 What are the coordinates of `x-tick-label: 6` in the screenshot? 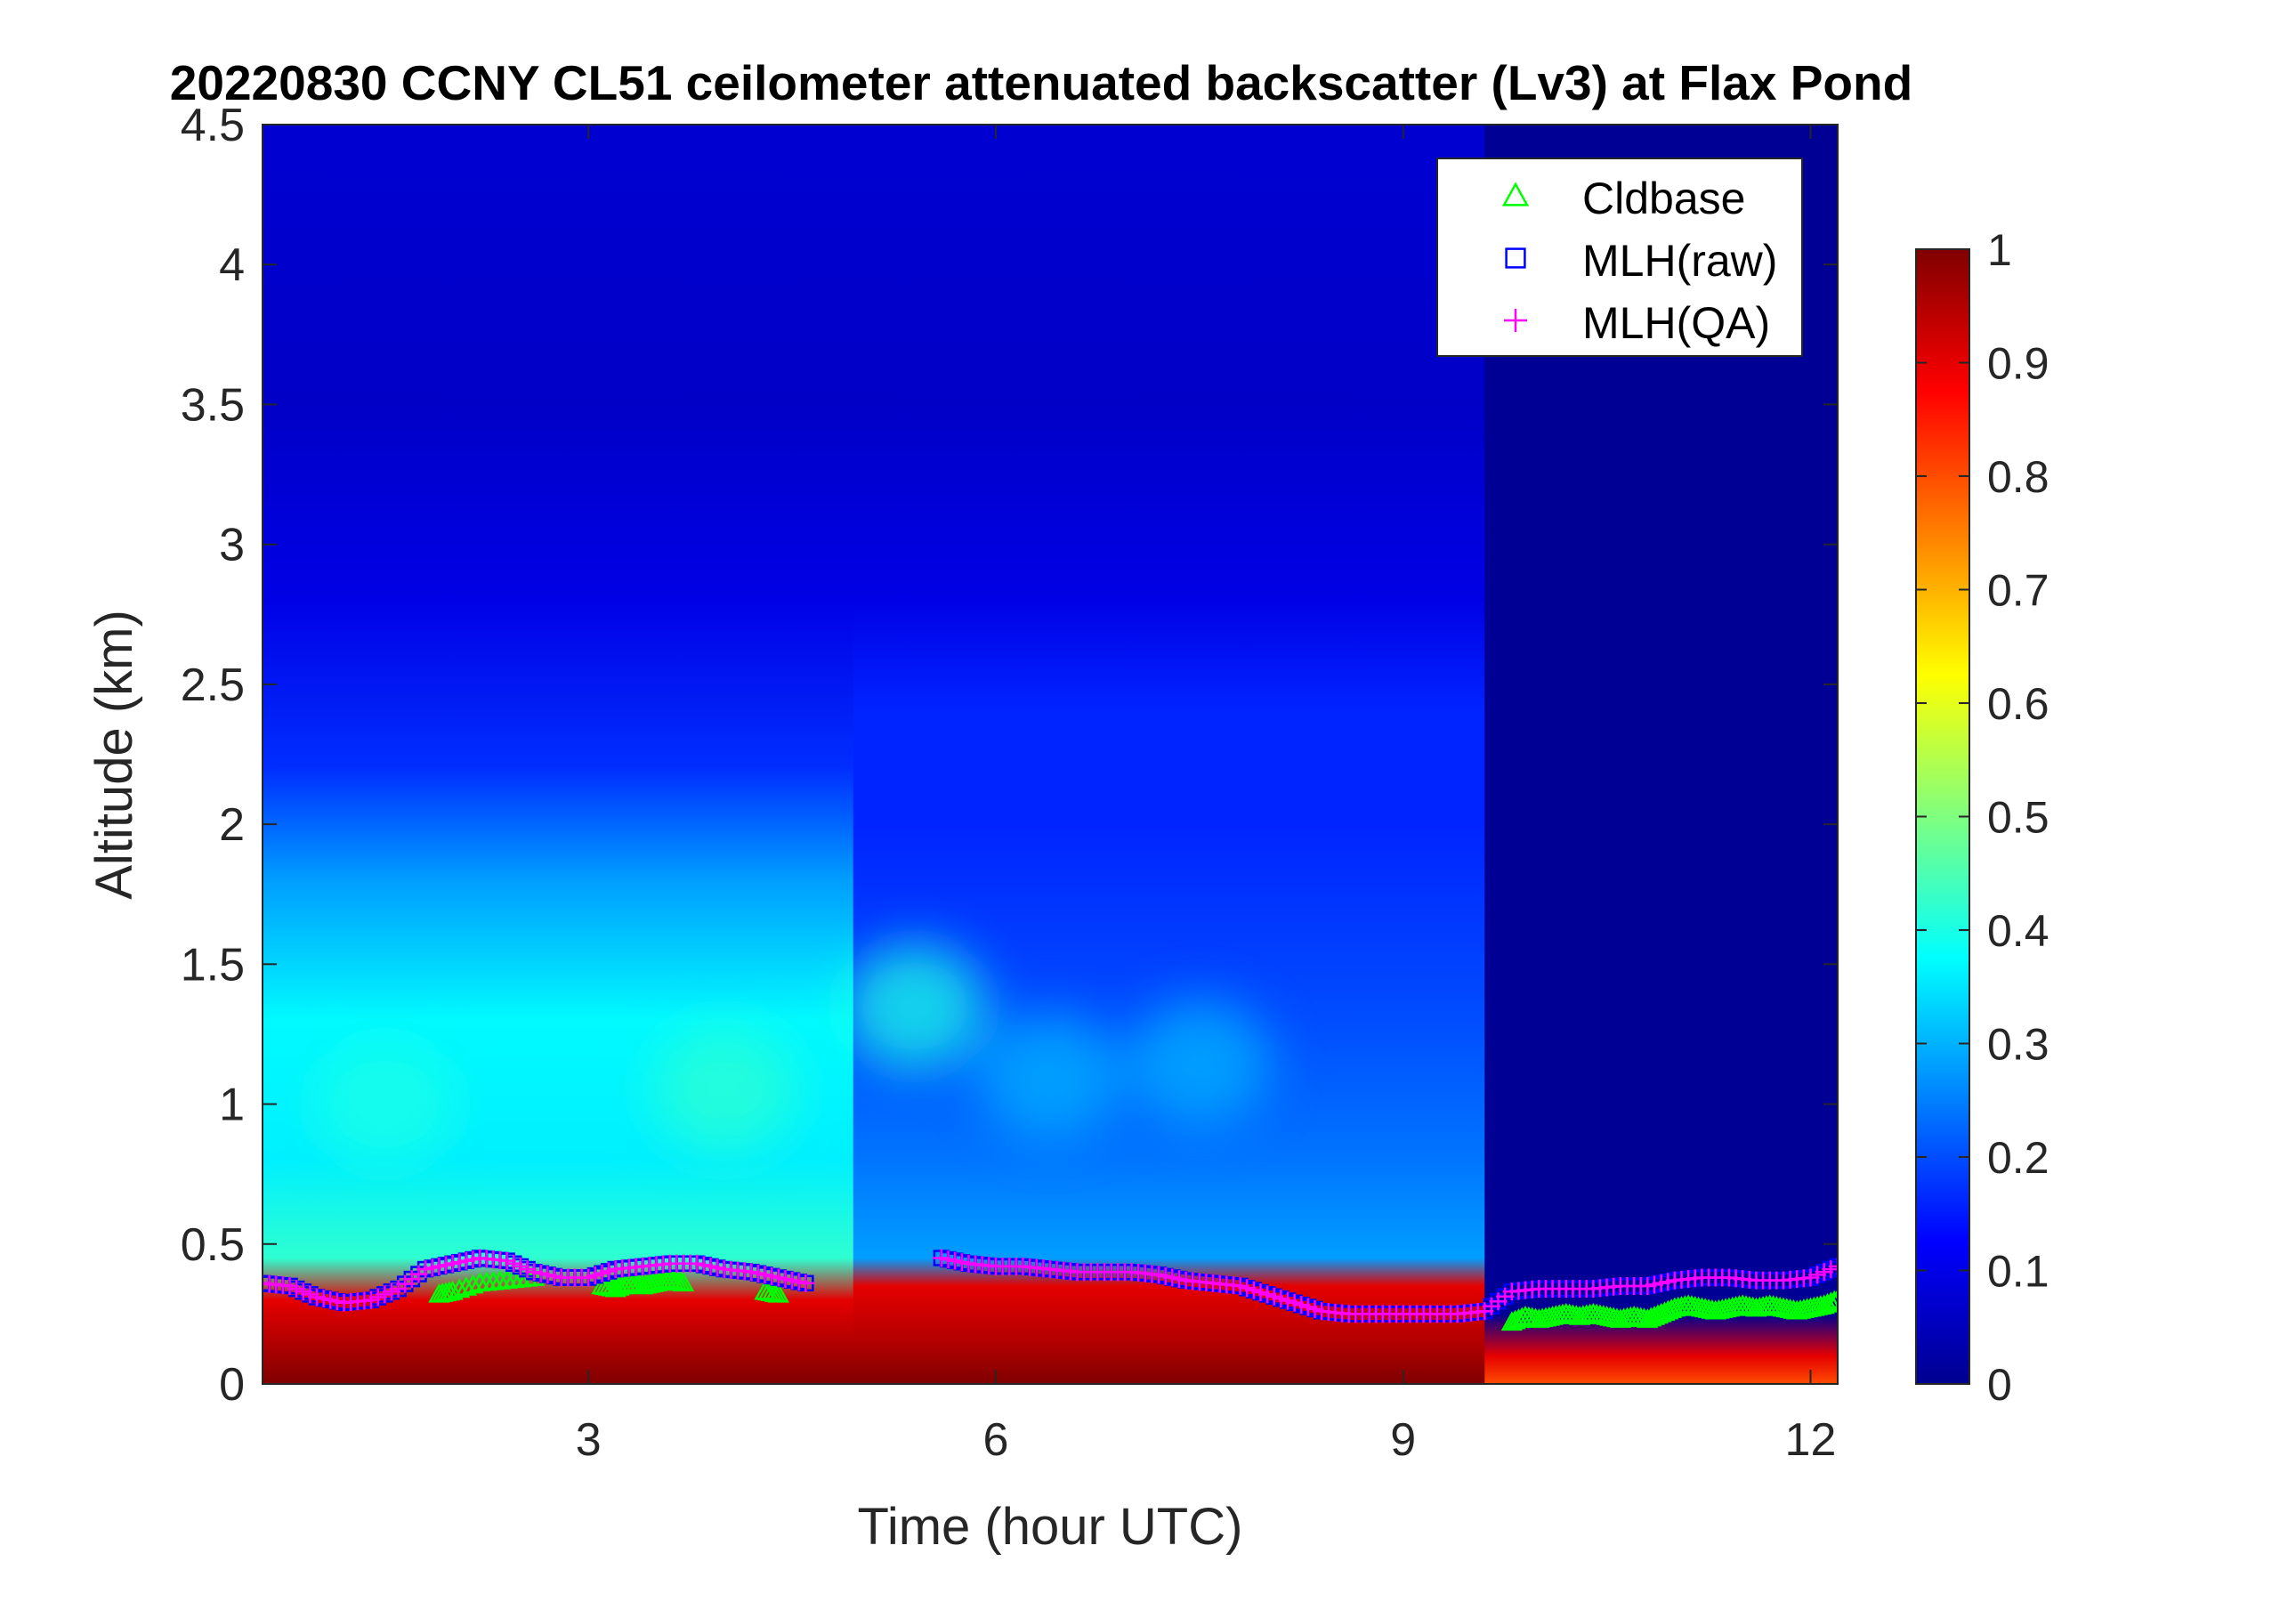 It's located at (996, 1440).